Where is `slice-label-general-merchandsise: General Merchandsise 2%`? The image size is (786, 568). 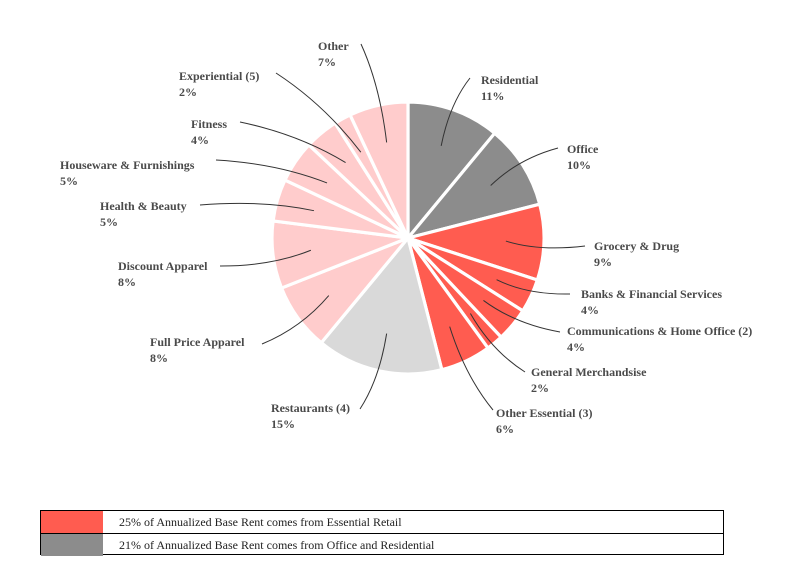
slice-label-general-merchandsise: General Merchandsise 2% is located at coordinates (589, 380).